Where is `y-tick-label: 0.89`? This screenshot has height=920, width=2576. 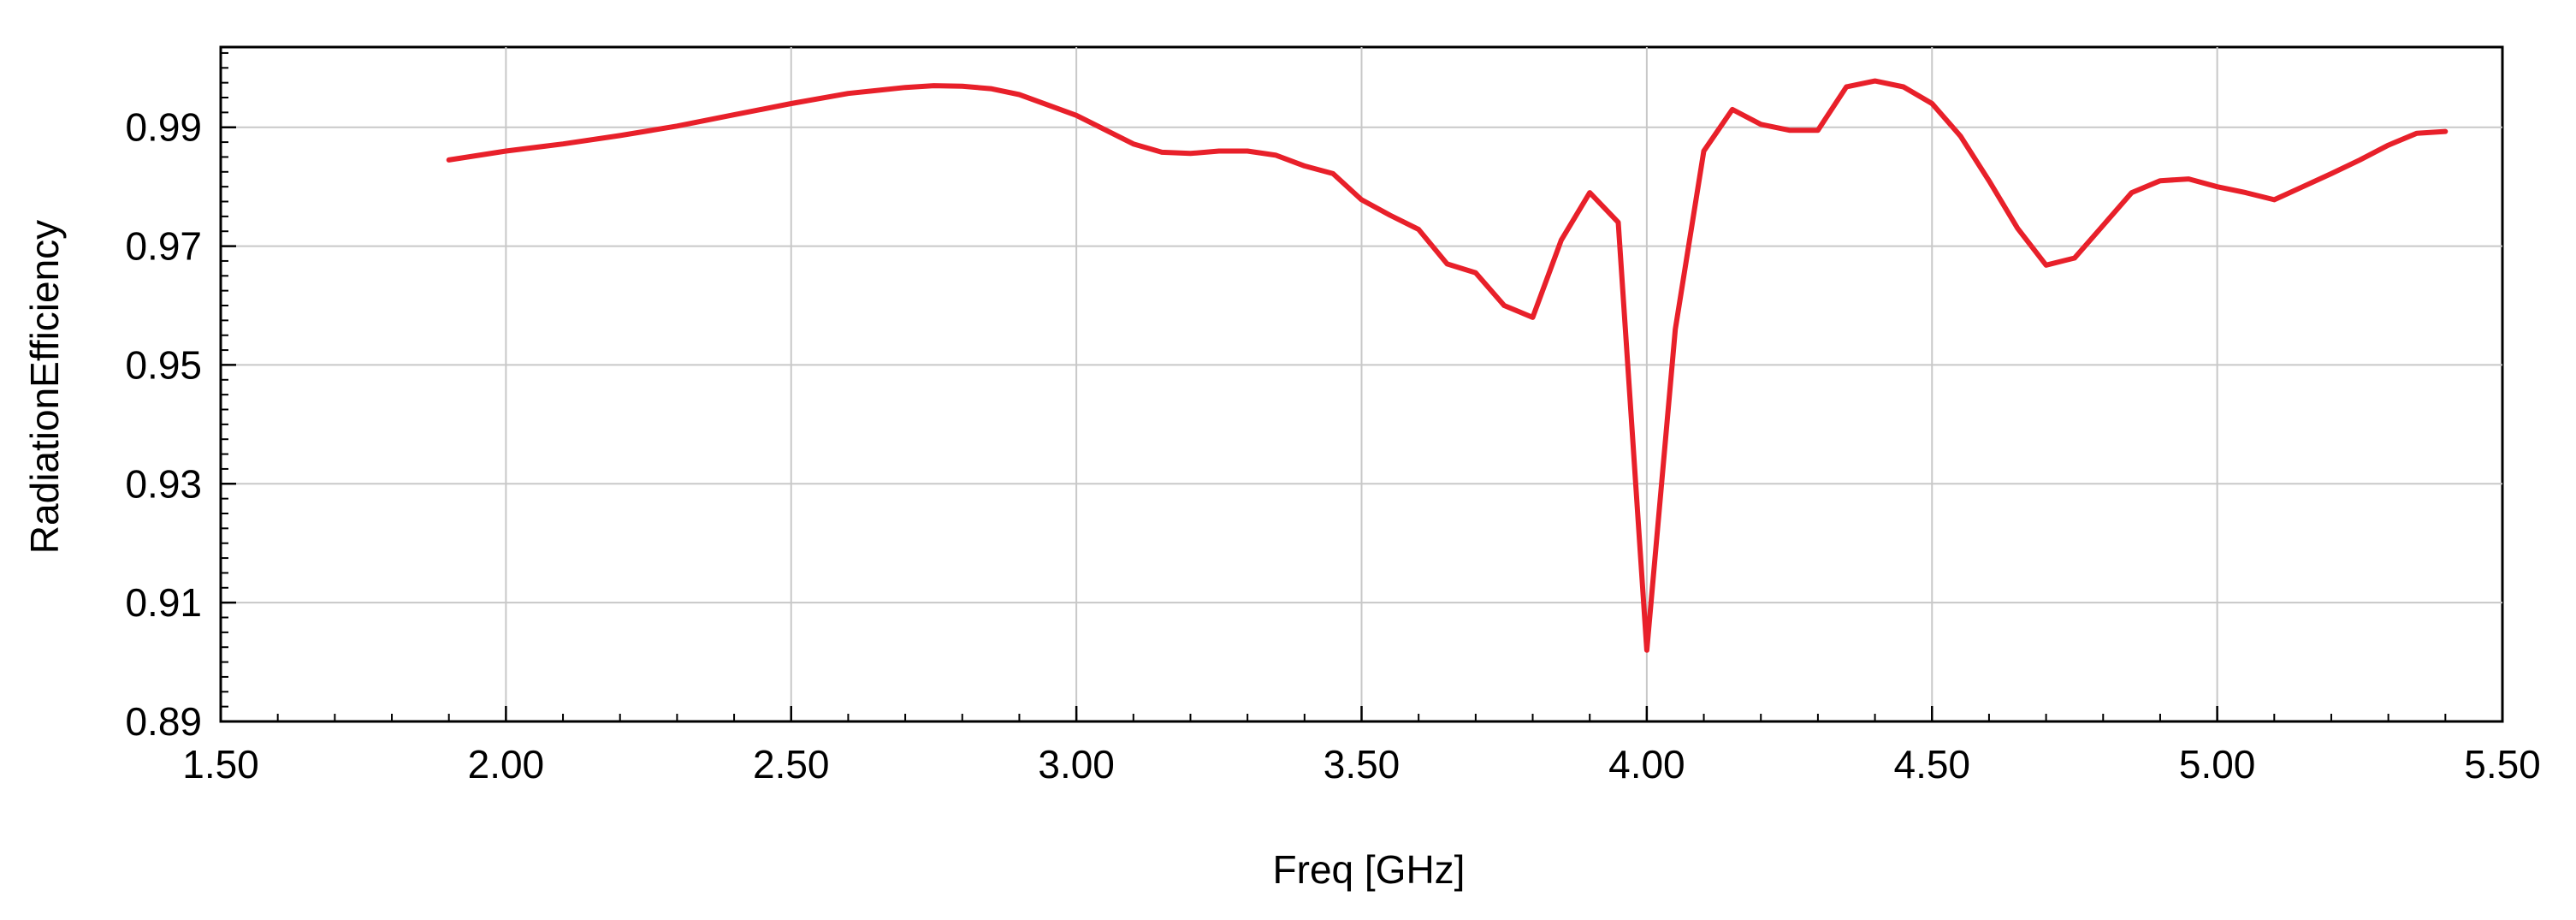 y-tick-label: 0.89 is located at coordinates (163, 721).